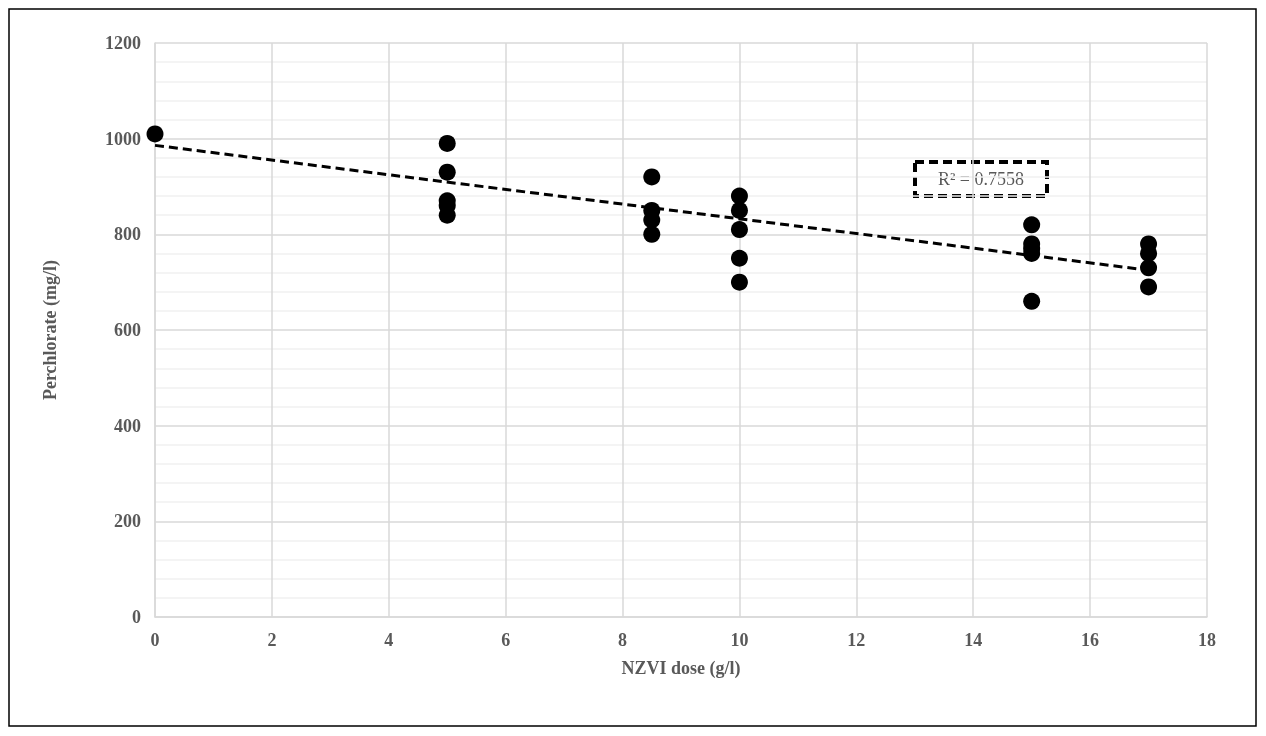 This screenshot has width=1266, height=736. I want to click on x-axis-title: NZVI dose (g/l), so click(681, 668).